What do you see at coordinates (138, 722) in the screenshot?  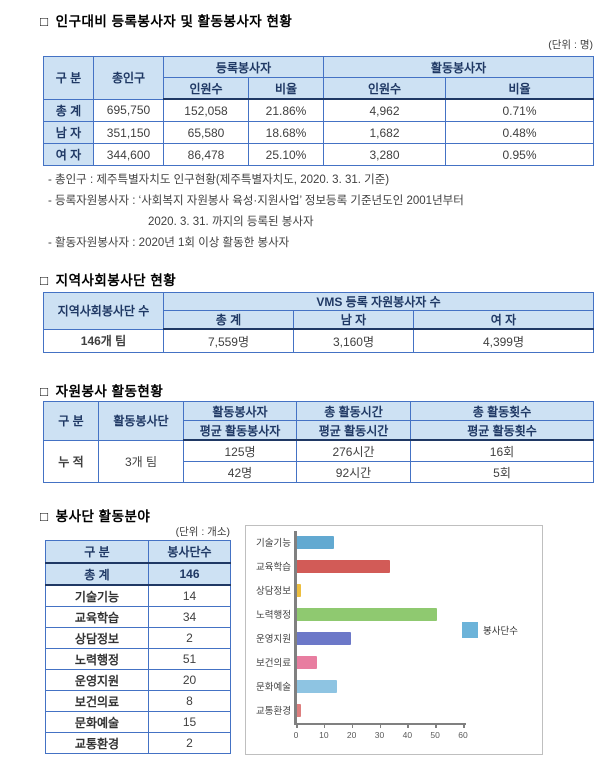 I see `table-row: 문화예술 15` at bounding box center [138, 722].